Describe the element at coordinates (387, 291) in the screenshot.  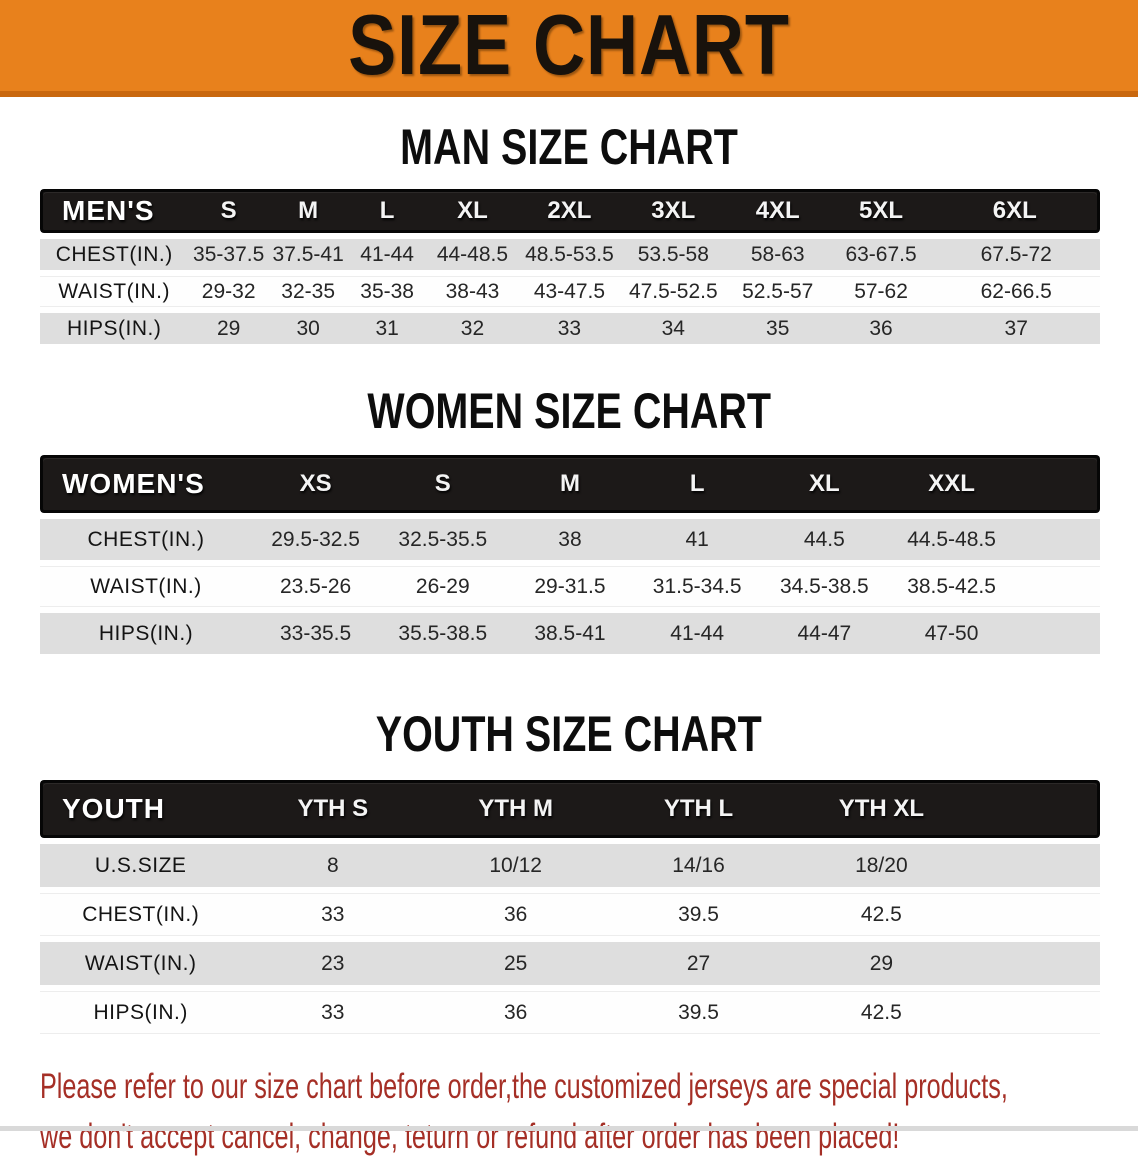
I see `size-value-cell: 35-38` at that location.